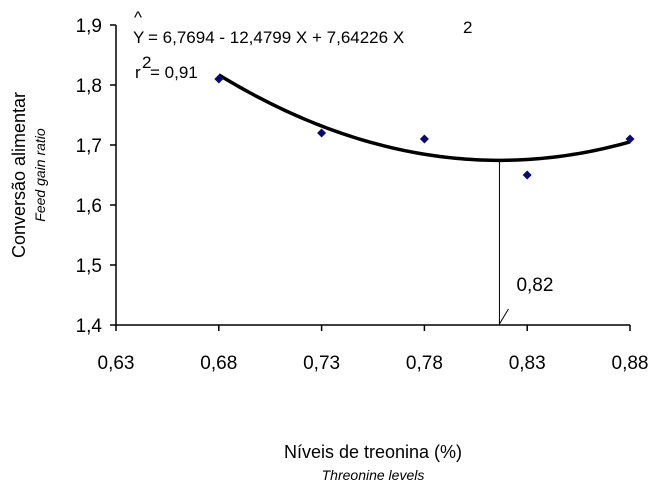 This screenshot has height=485, width=652. What do you see at coordinates (527, 363) in the screenshot?
I see `x-tick-label: 0,83` at bounding box center [527, 363].